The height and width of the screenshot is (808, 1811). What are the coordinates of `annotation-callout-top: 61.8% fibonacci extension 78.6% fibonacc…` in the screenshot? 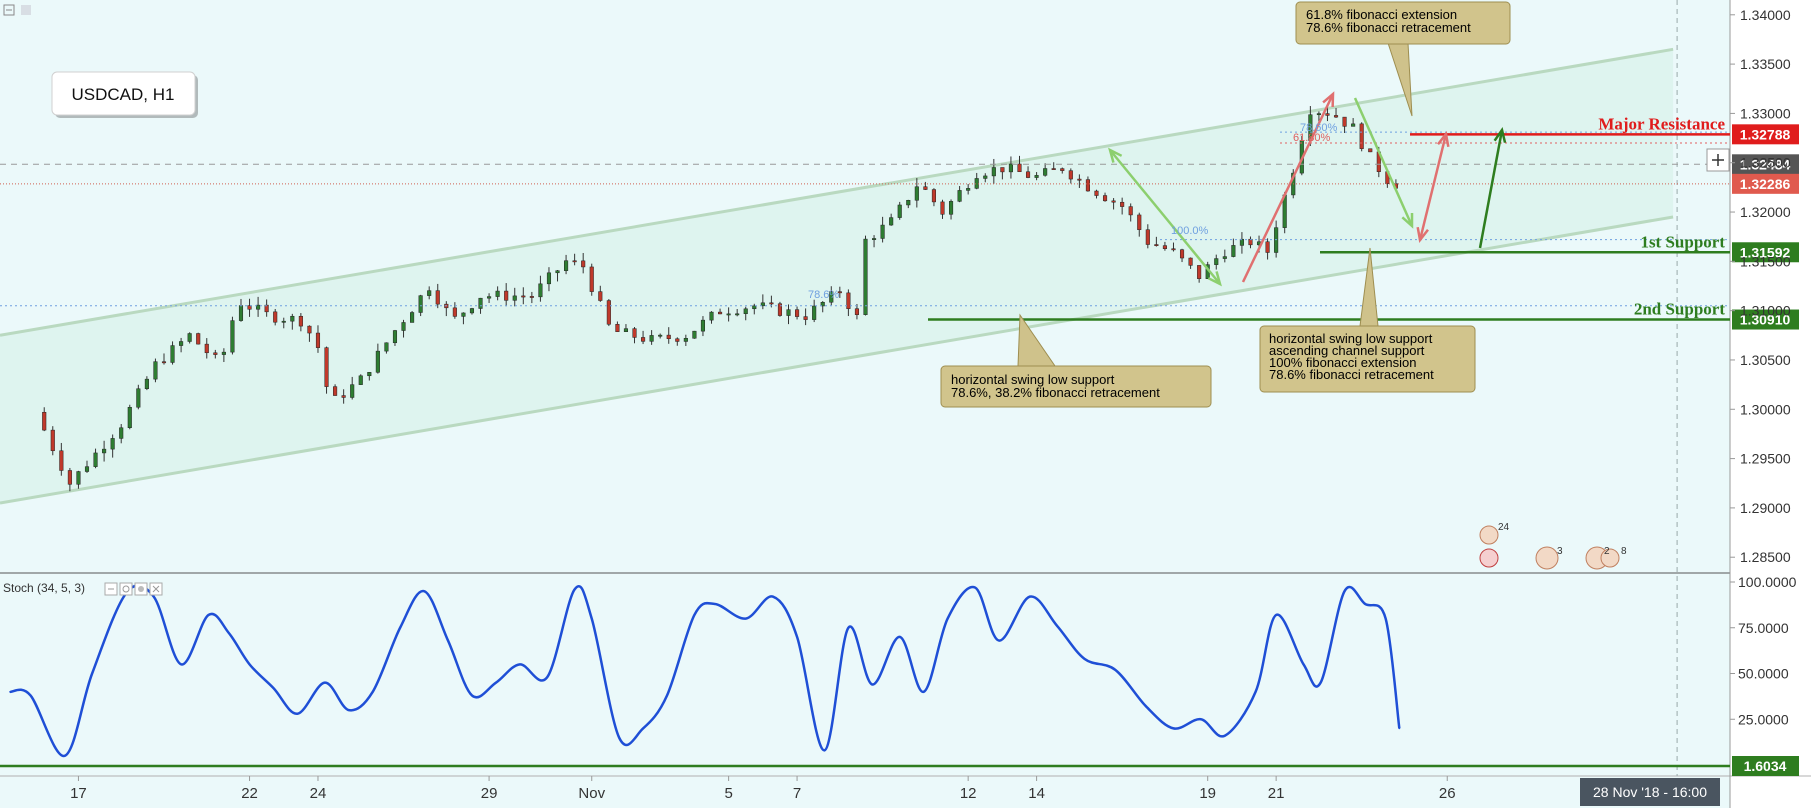 It's located at (1403, 59).